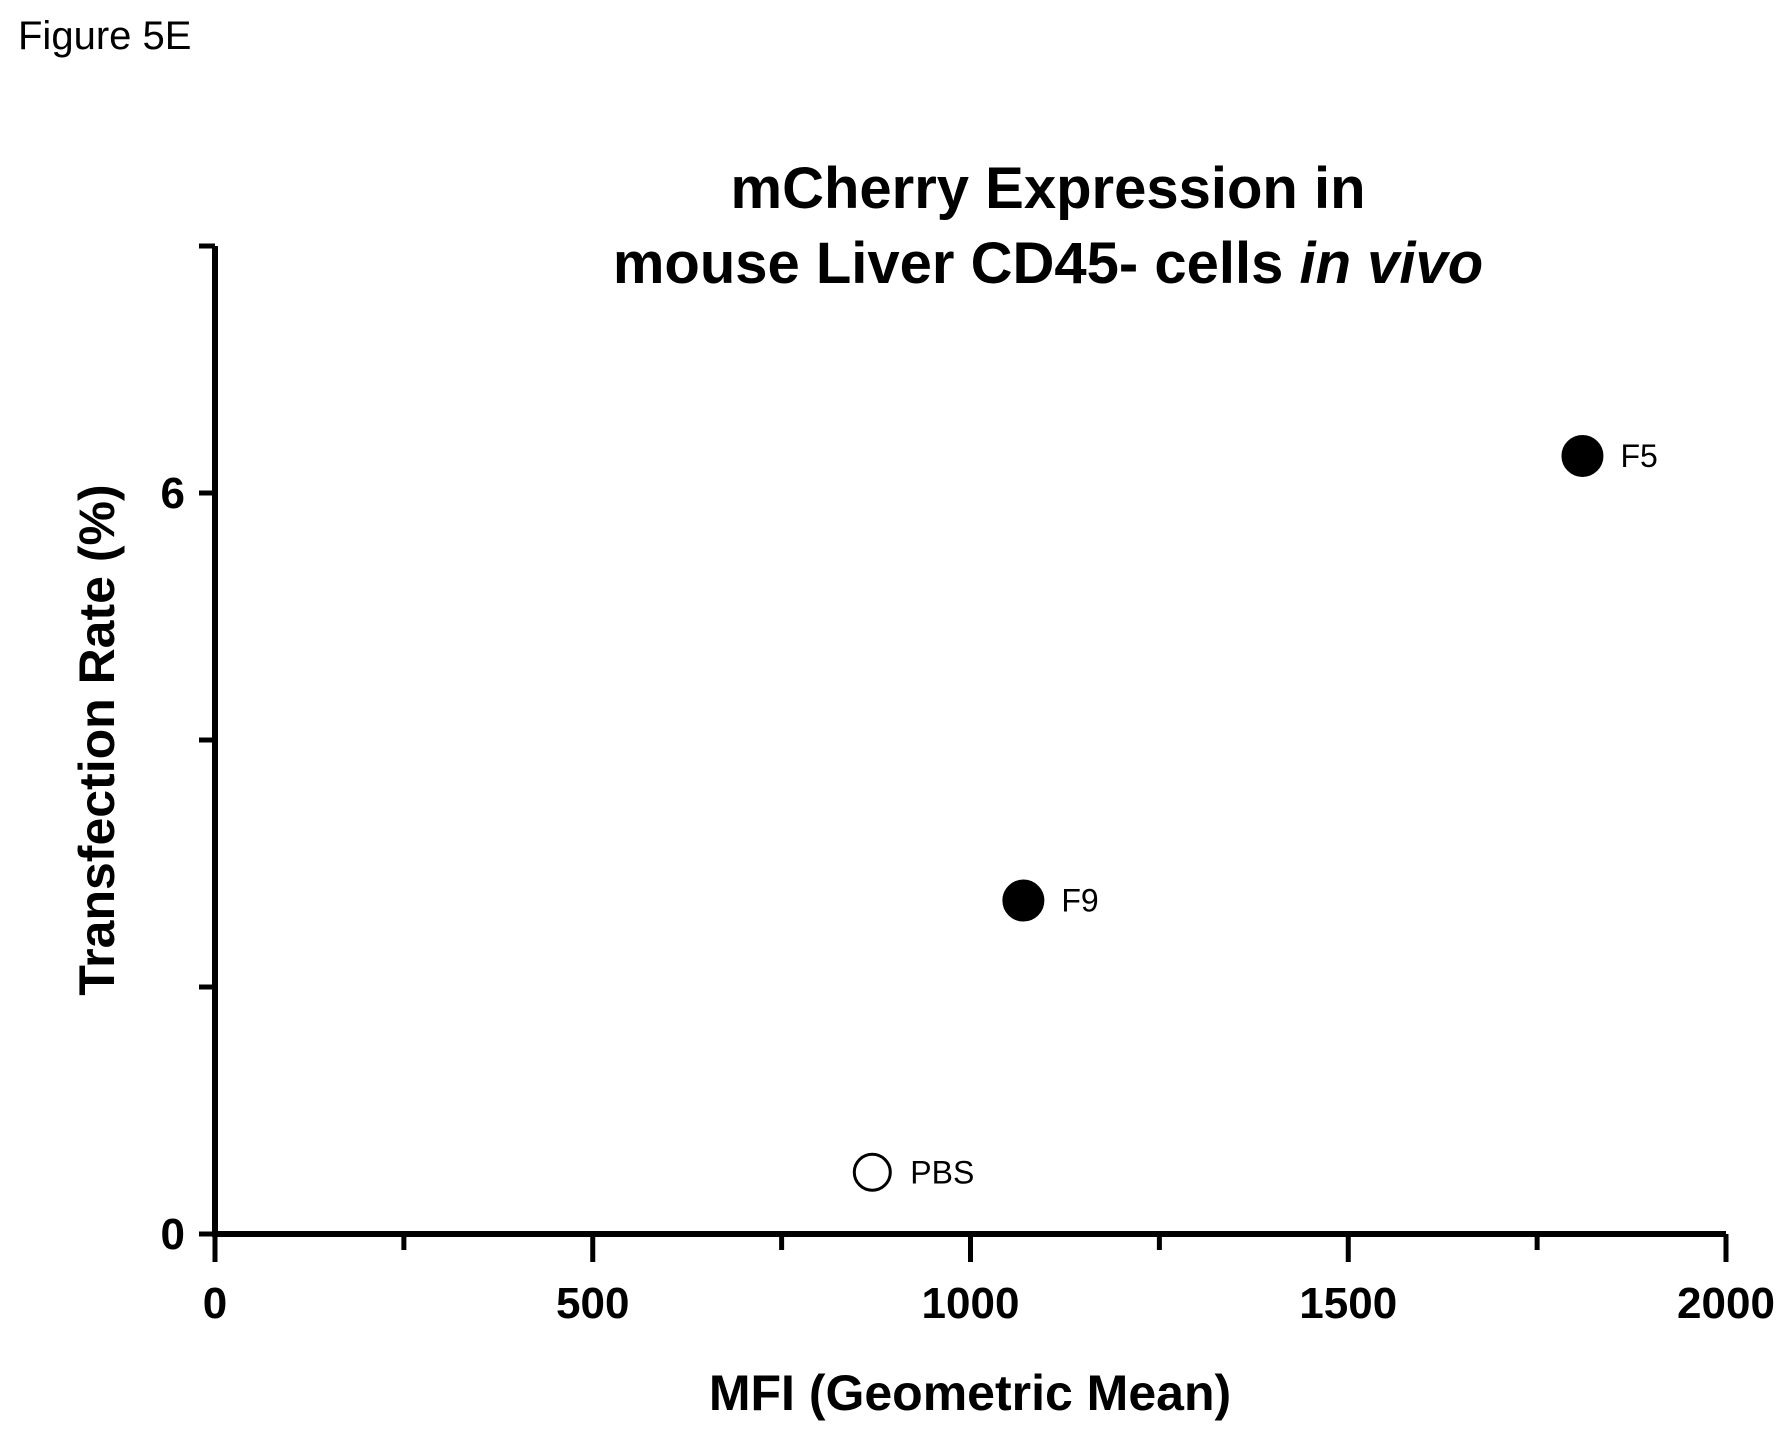 This screenshot has width=1791, height=1437. Describe the element at coordinates (1048, 188) in the screenshot. I see `chart-title-line1: mCherry Expression in` at that location.